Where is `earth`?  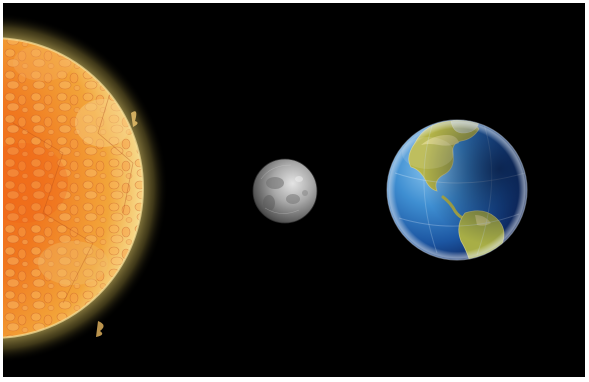
earth is located at coordinates (457, 190).